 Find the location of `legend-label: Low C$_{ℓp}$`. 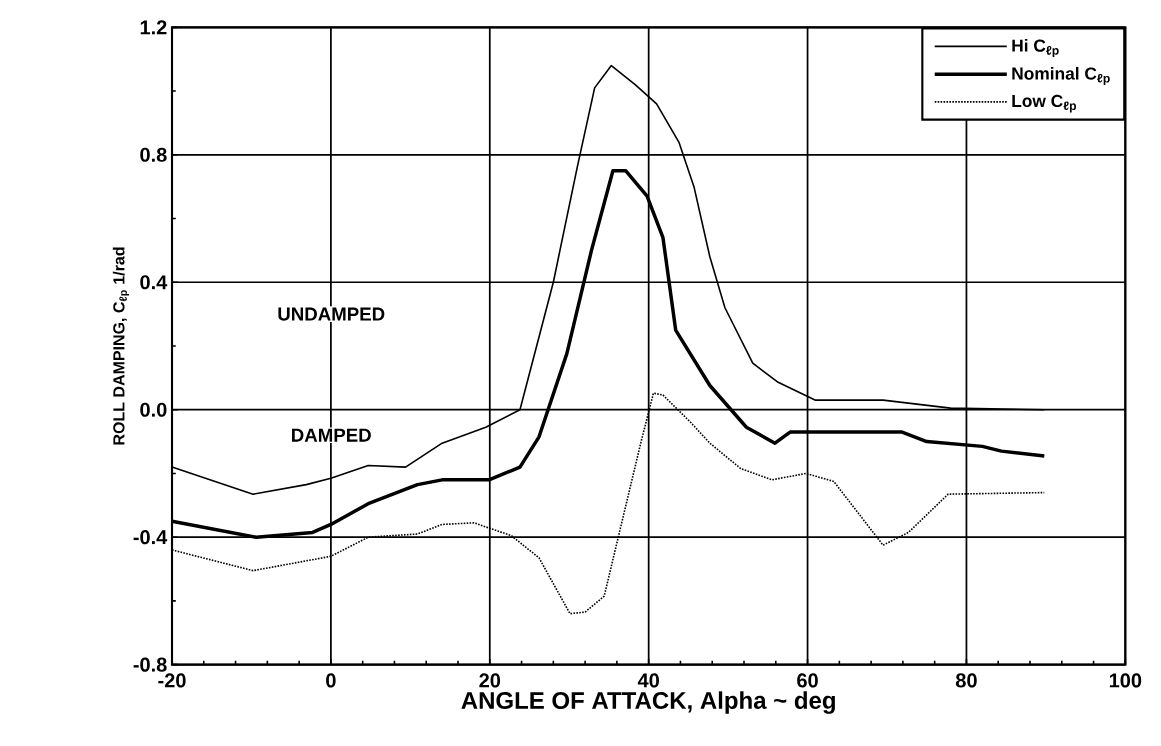

legend-label: Low C$_{ℓp}$ is located at coordinates (1044, 103).